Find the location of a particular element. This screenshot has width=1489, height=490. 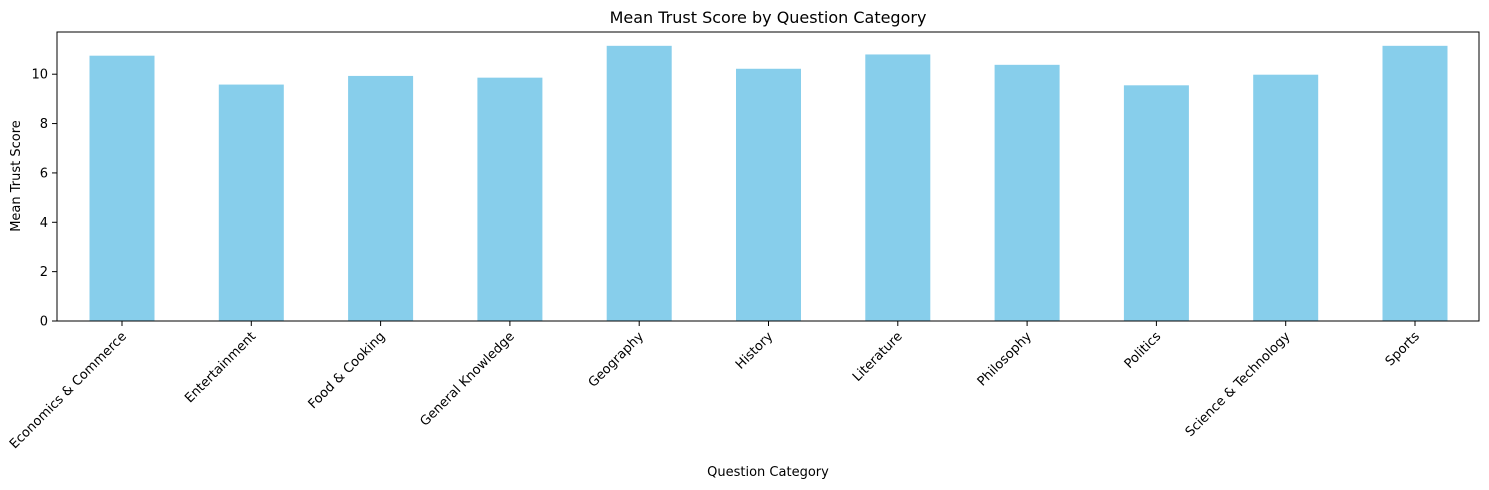

x-tick-label: Science & Technology is located at coordinates (1238, 384).